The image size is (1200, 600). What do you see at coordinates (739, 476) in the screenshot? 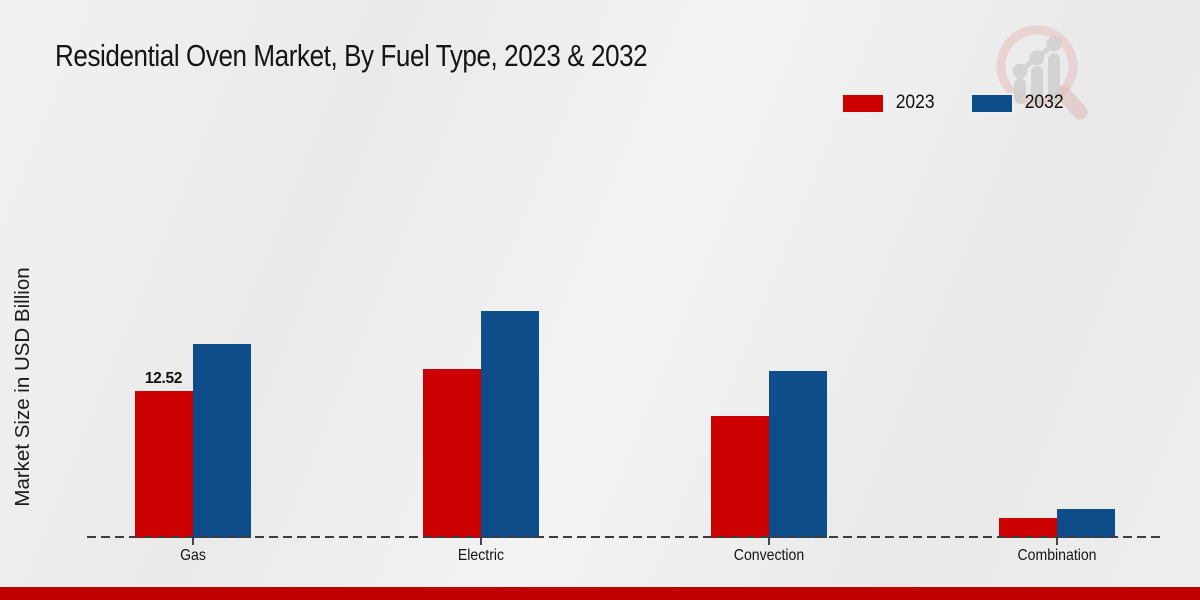
I see `bar-2023-convection` at bounding box center [739, 476].